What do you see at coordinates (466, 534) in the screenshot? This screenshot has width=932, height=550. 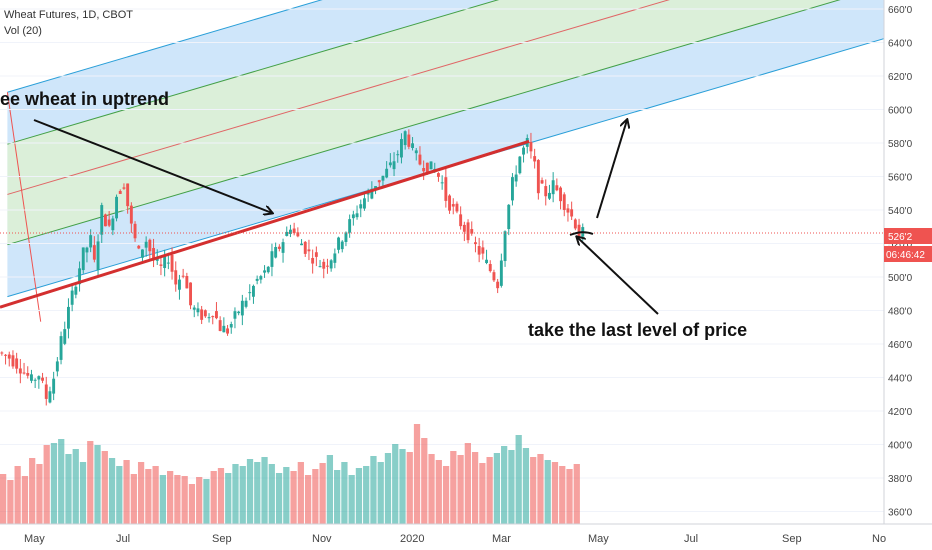 I see `time-axis: May Jul Sep Nov 2020 Mar May Jul Sep No` at bounding box center [466, 534].